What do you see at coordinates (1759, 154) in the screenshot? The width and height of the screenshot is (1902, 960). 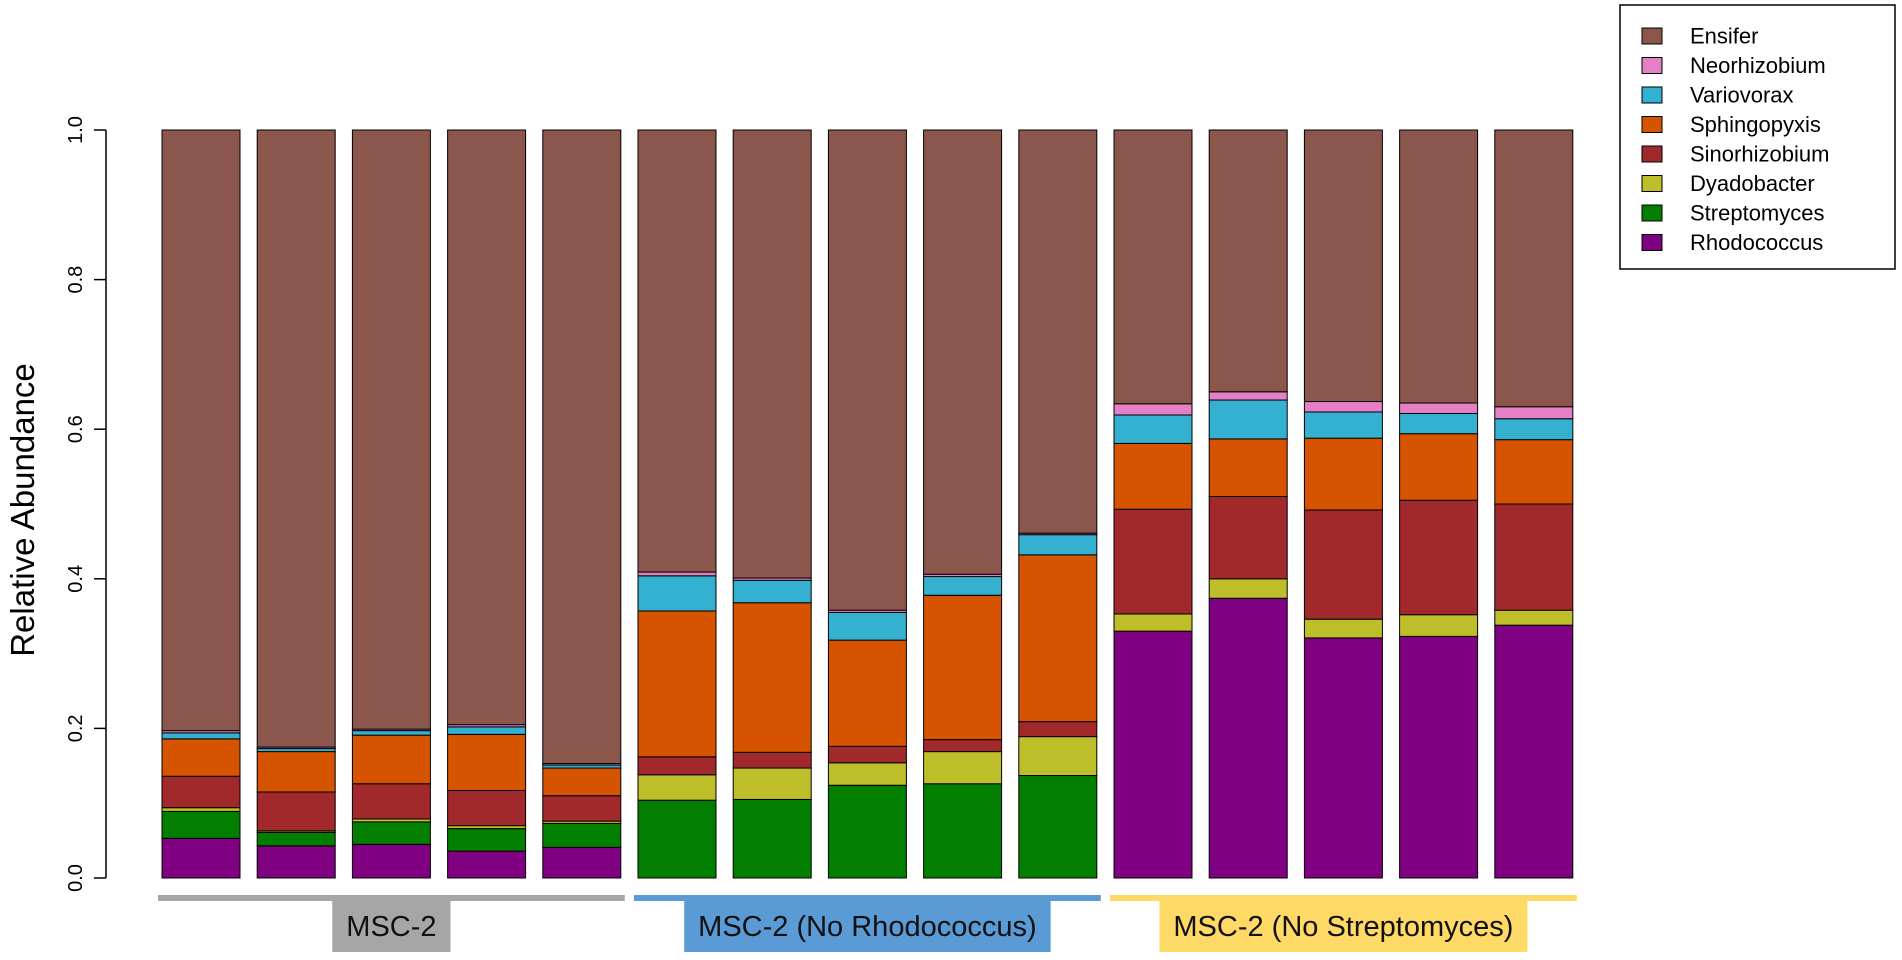 I see `legend-label: Sinorhizobium` at bounding box center [1759, 154].